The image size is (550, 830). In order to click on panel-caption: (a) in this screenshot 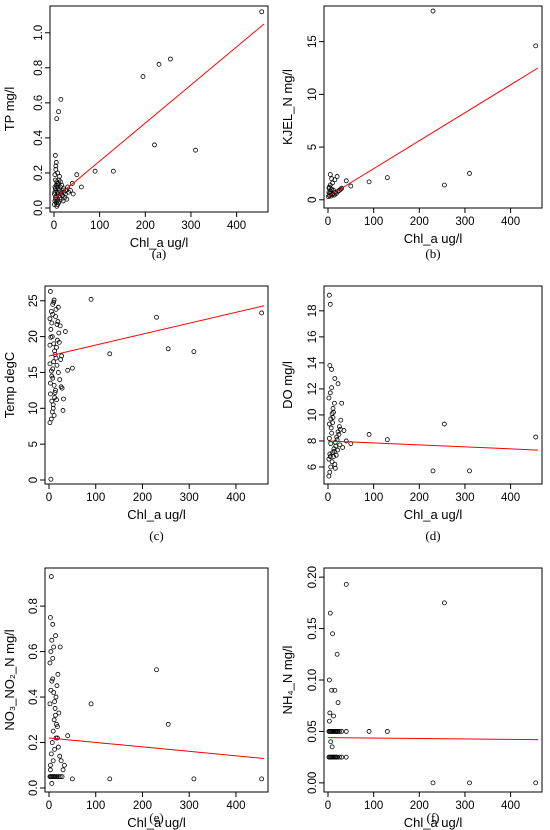, I will do `click(159, 253)`.